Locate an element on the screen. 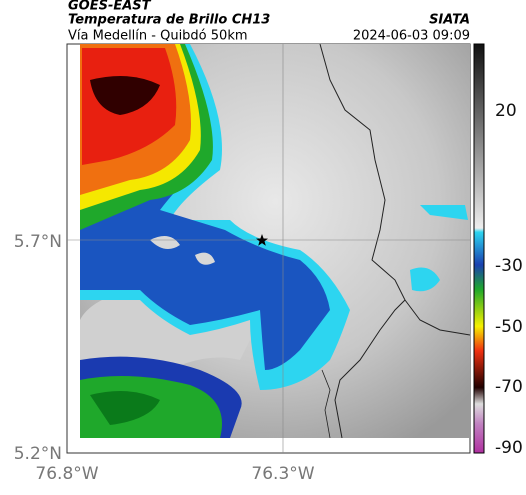  lat-label: 5.2°N is located at coordinates (38, 454).